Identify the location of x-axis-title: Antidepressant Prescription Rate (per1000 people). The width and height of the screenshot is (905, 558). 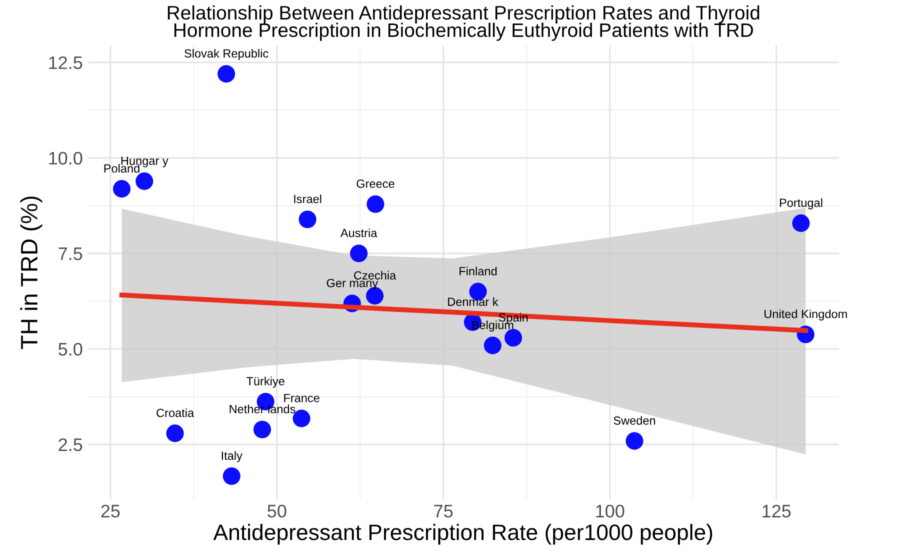
(462, 534).